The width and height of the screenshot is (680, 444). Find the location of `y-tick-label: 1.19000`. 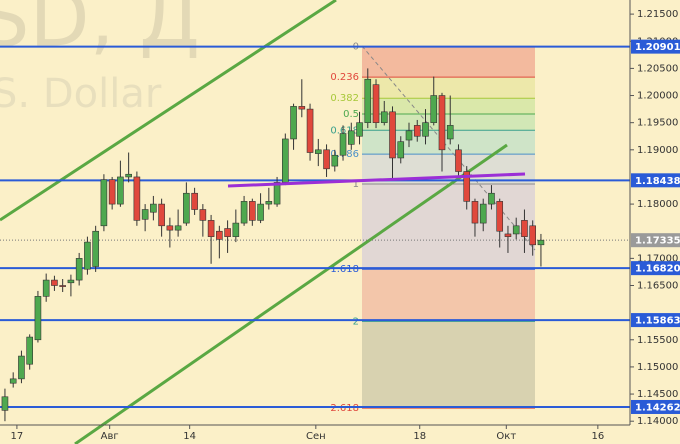

y-tick-label: 1.19000 is located at coordinates (657, 150).